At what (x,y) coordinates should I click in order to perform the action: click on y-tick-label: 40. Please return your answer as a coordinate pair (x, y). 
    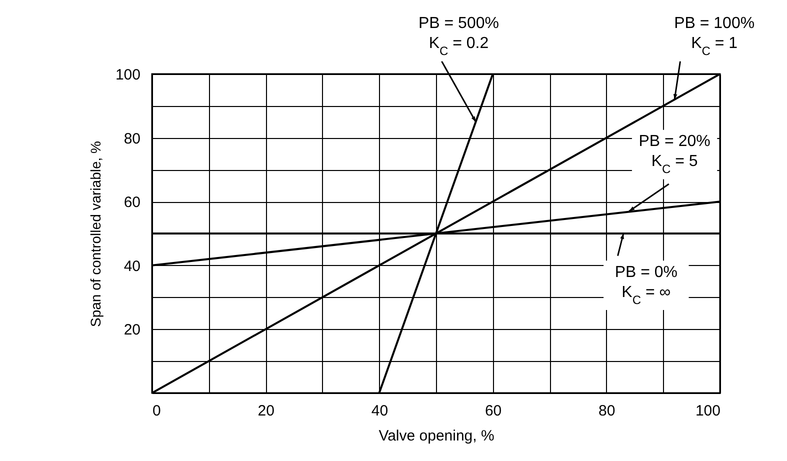
    Looking at the image, I should click on (132, 266).